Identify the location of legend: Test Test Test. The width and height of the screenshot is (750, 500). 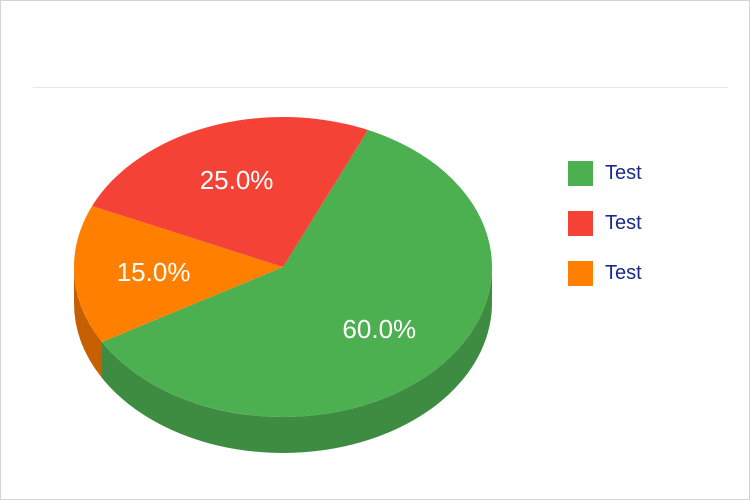
(605, 234).